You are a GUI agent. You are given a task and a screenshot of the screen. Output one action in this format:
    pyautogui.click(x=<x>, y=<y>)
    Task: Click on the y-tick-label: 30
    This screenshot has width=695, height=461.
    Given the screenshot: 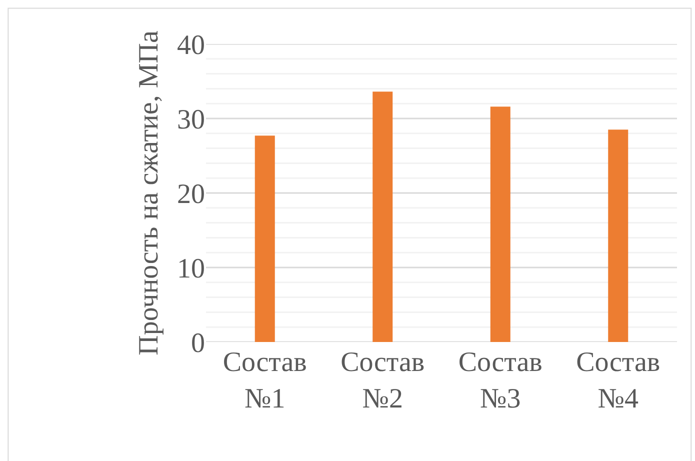 What is the action you would take?
    pyautogui.click(x=191, y=120)
    